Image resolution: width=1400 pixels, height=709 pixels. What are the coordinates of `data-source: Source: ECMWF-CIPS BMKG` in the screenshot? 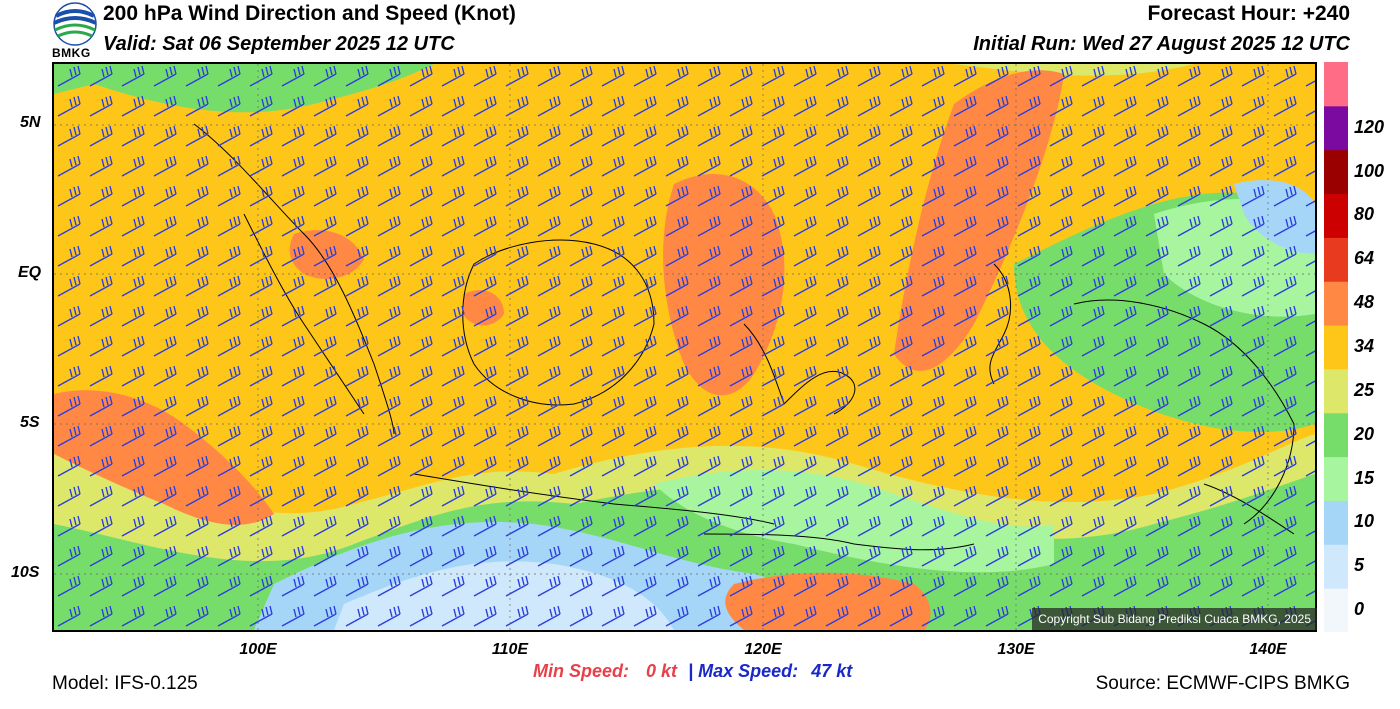 It's located at (1222, 683).